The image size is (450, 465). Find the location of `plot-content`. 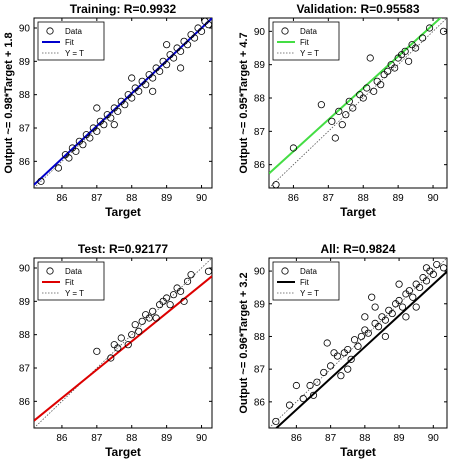

plot-content is located at coordinates (123, 103).